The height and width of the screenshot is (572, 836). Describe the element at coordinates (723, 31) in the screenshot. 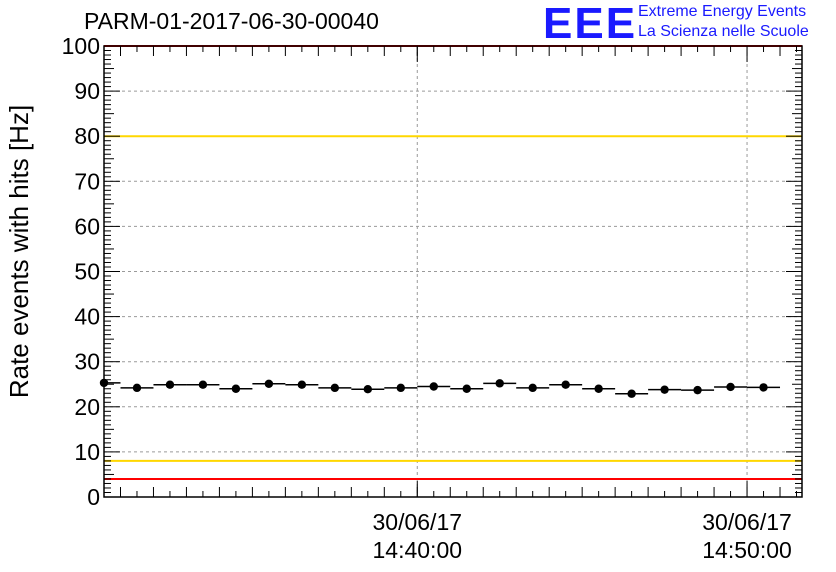

I see `logo-line-2: La Scienza nelle Scuole` at that location.